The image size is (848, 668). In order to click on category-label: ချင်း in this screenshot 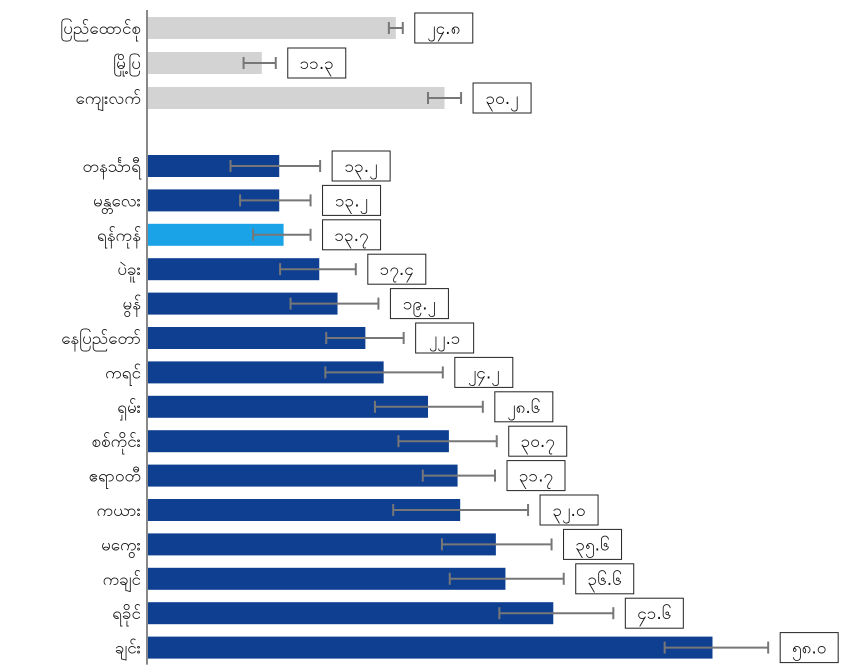, I will do `click(128, 650)`.